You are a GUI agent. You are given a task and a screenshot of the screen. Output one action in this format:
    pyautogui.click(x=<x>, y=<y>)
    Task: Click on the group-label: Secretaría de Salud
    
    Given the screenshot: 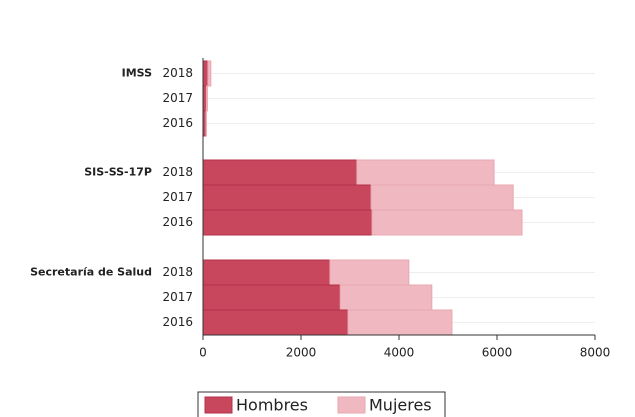 What is the action you would take?
    pyautogui.click(x=91, y=272)
    